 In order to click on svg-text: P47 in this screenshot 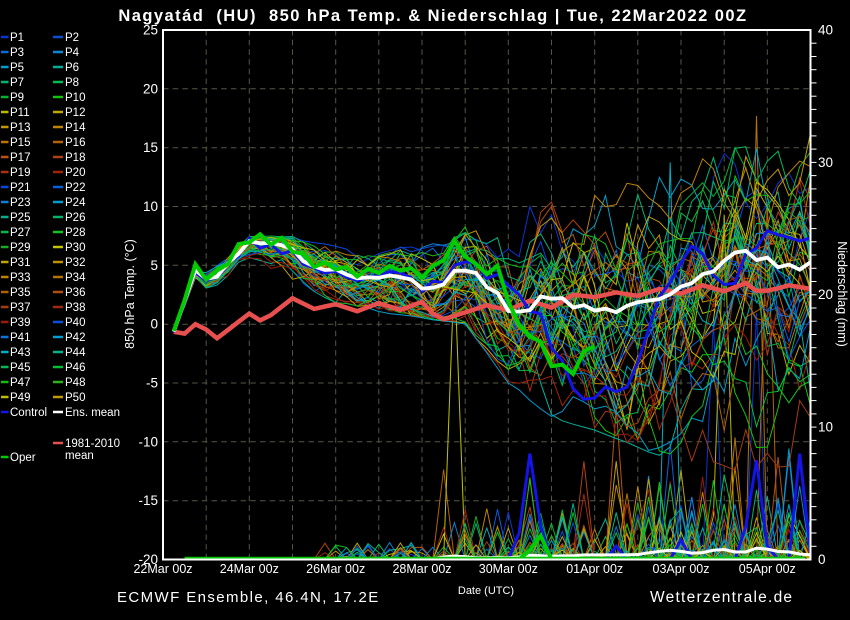, I will do `click(20, 383)`.